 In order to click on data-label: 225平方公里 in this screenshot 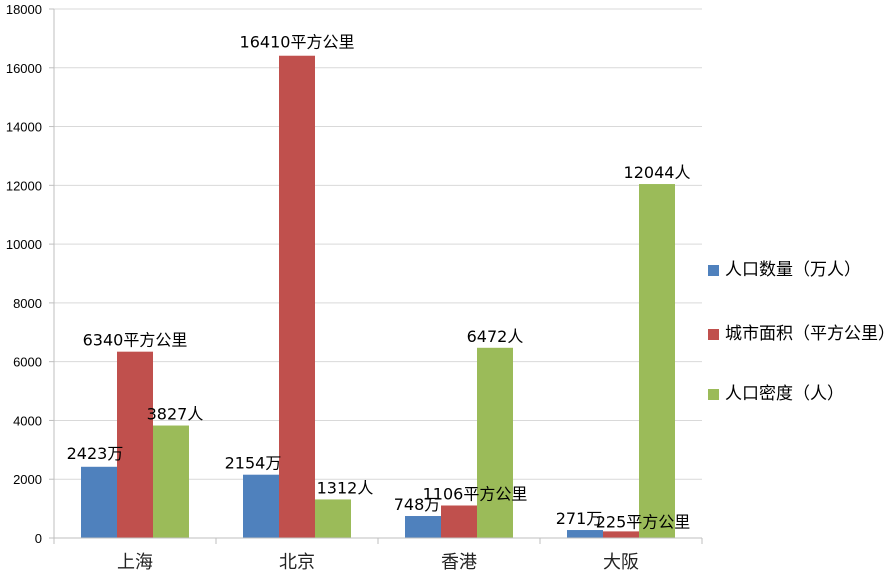, I will do `click(643, 521)`.